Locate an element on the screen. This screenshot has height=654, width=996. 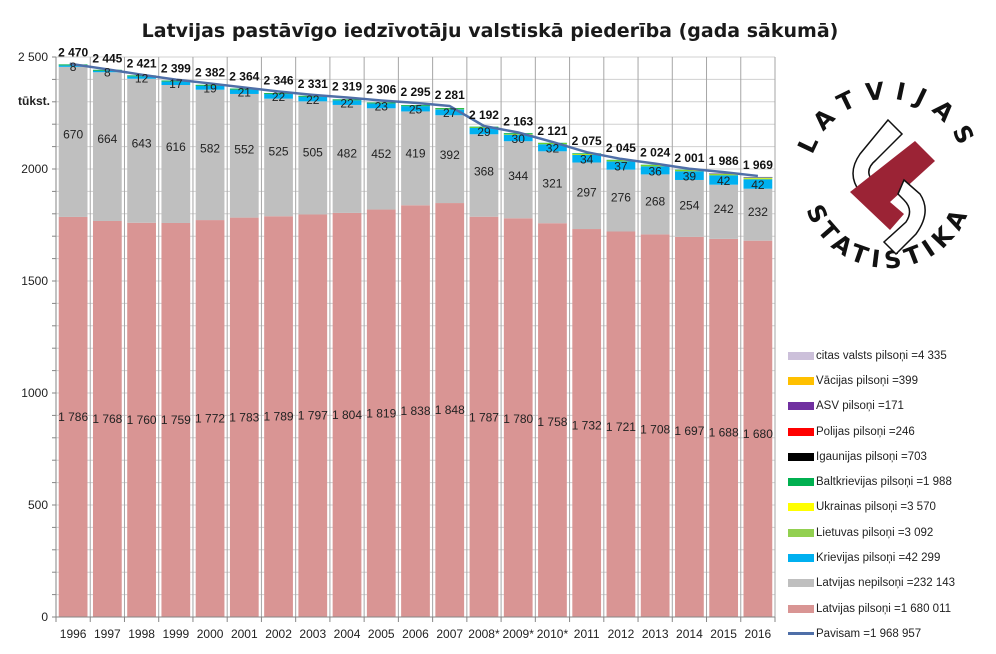
data-label-total: 2 382 is located at coordinates (210, 72).